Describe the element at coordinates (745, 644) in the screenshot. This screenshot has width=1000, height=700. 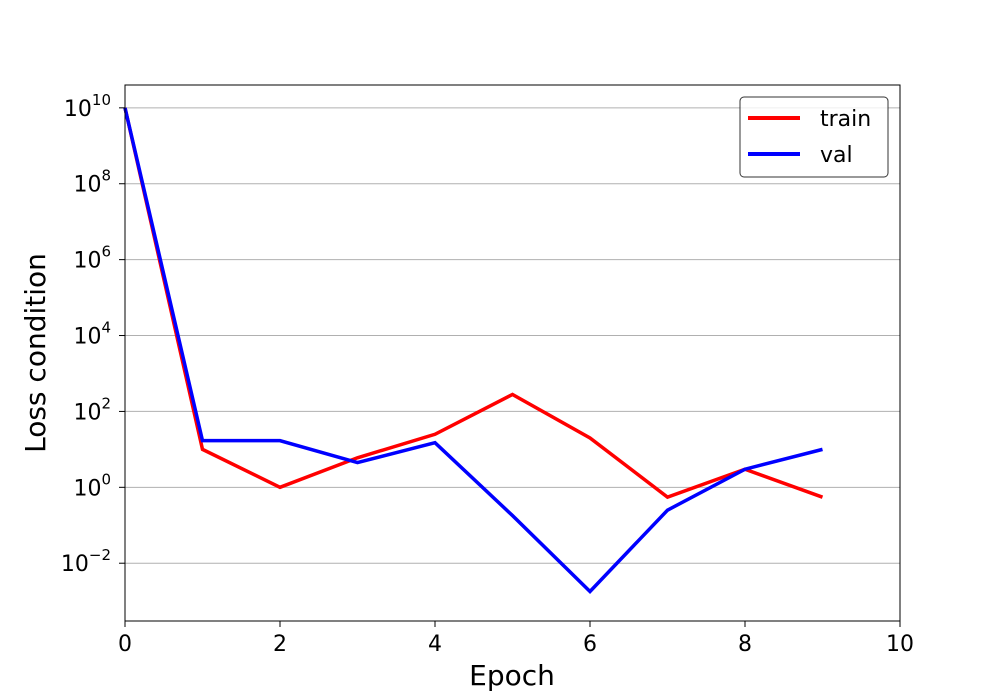
I see `x-tick-label: 8` at that location.